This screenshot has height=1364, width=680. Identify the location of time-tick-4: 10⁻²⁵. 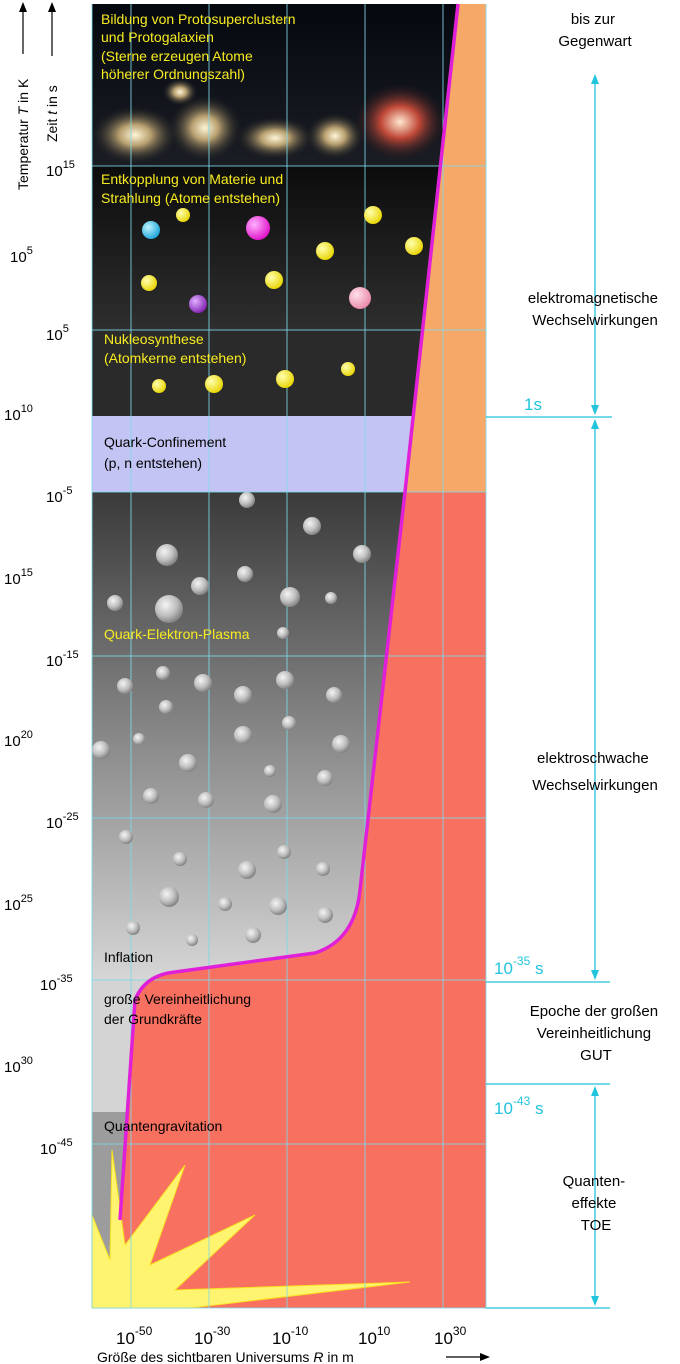
(62, 821).